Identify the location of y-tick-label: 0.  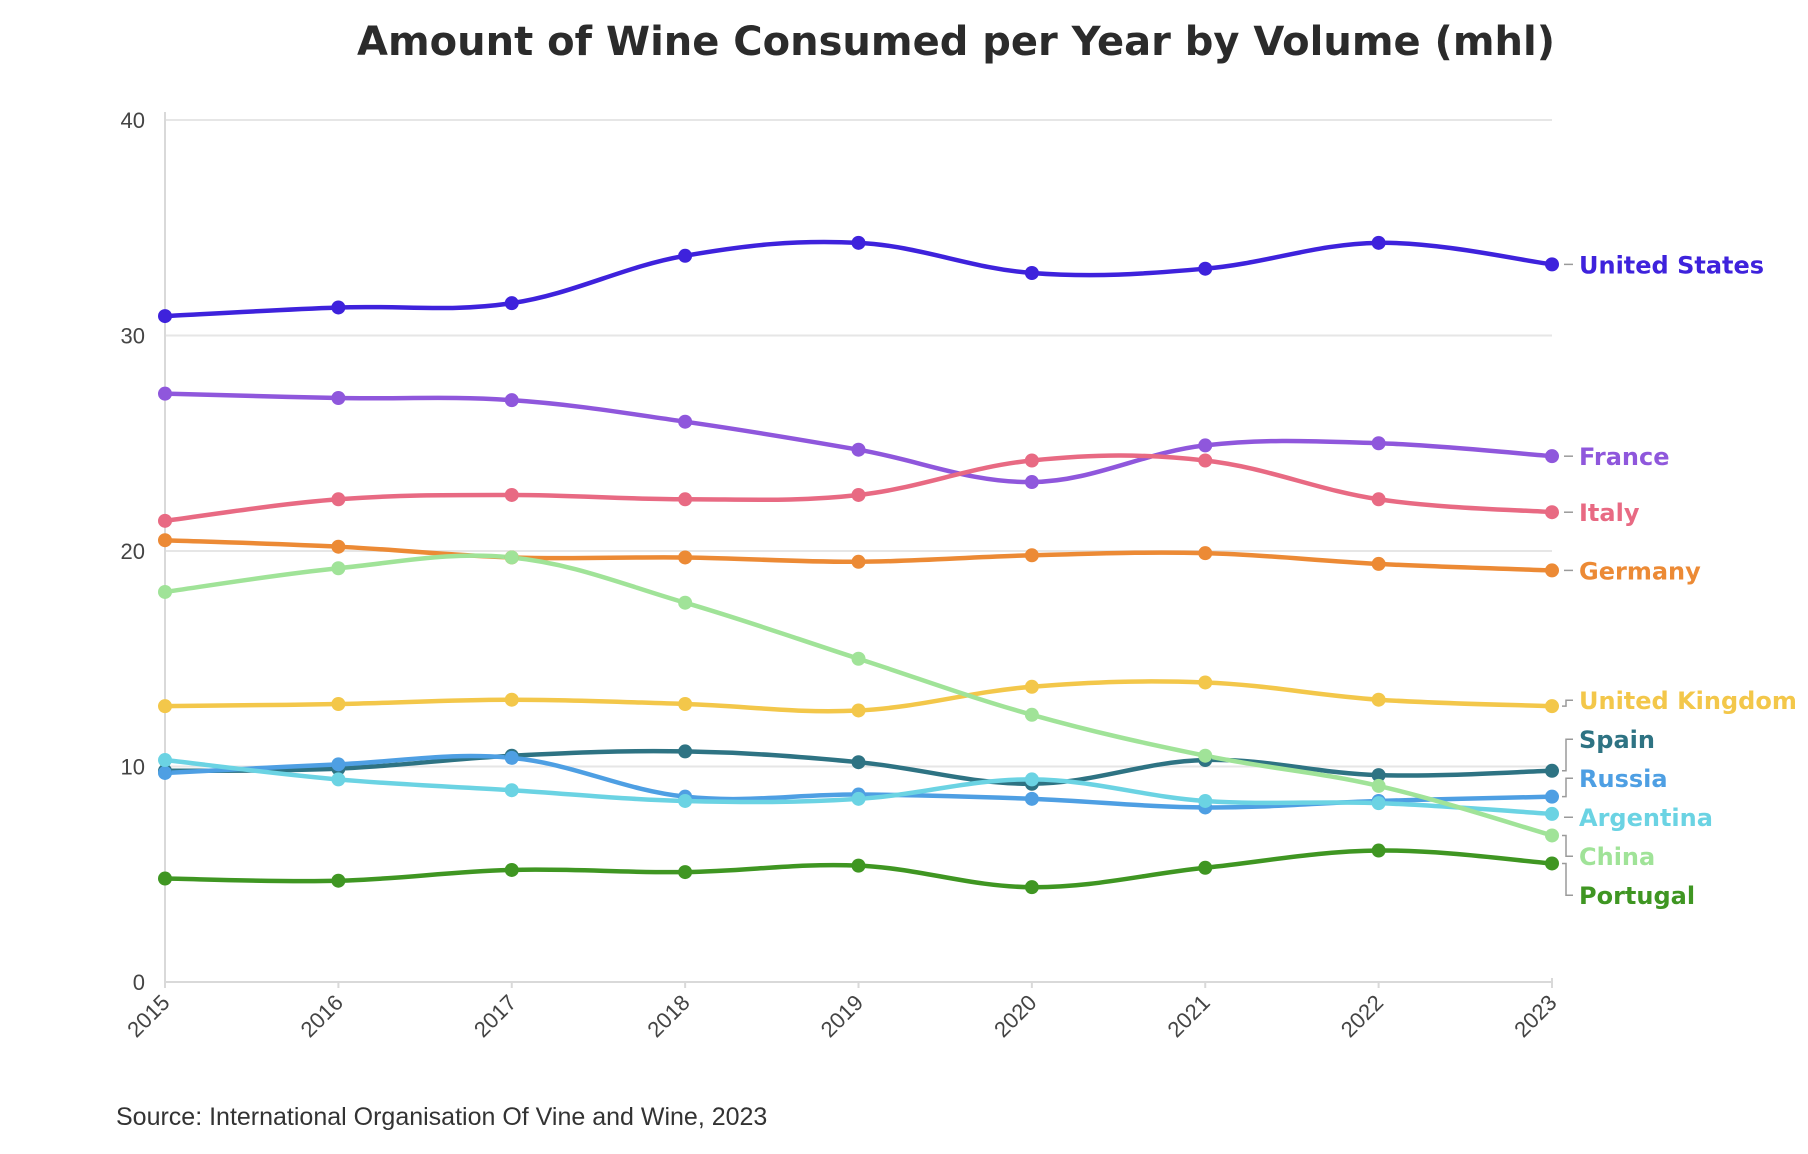
(139, 982).